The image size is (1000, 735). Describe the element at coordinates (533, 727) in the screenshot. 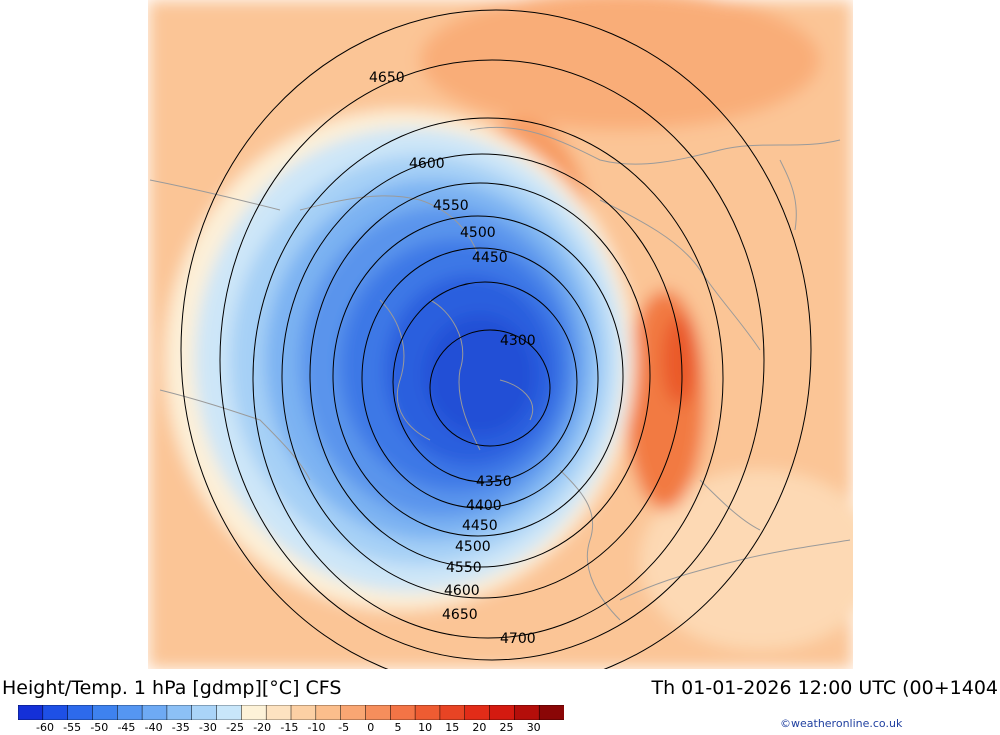

I see `colorbar-tick-label: 30` at that location.